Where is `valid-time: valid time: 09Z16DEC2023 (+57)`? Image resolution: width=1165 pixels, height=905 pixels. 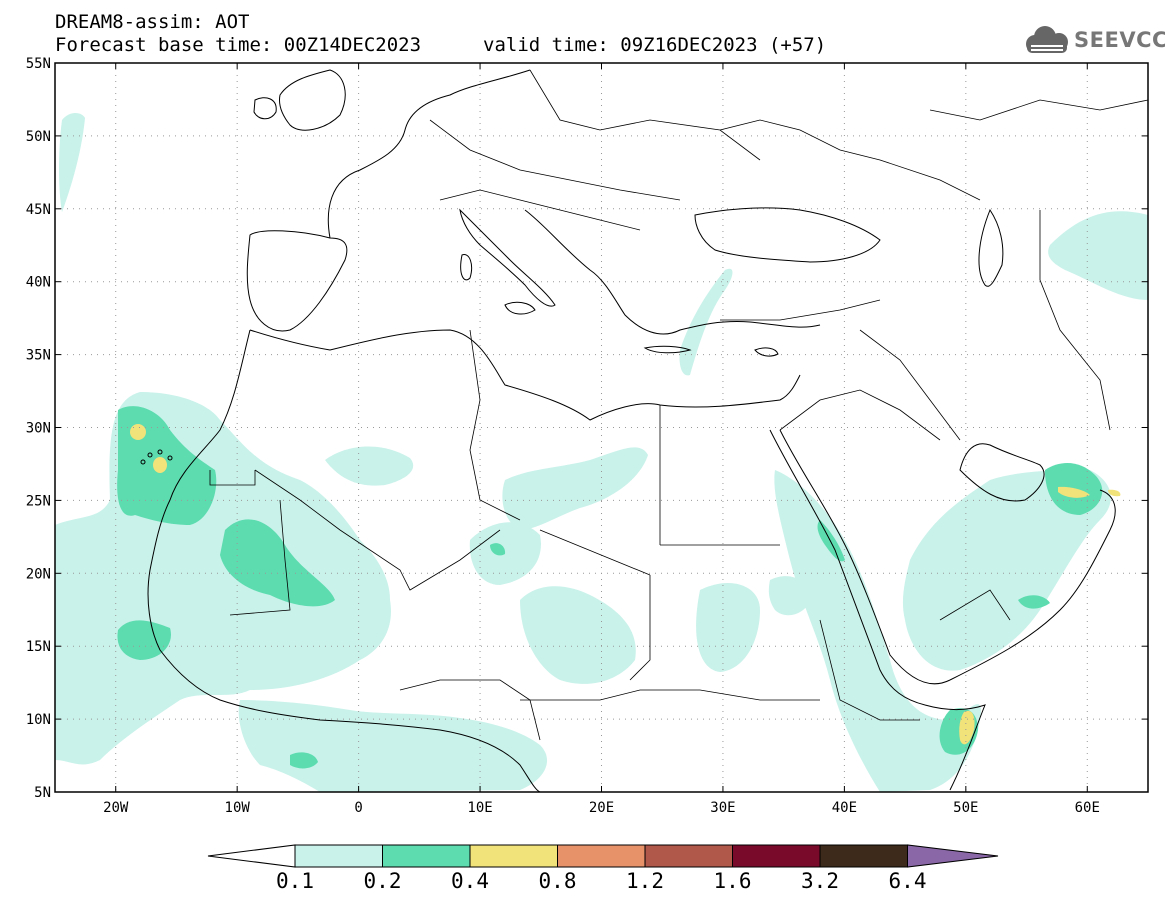 valid-time: valid time: 09Z16DEC2023 (+57) is located at coordinates (655, 45).